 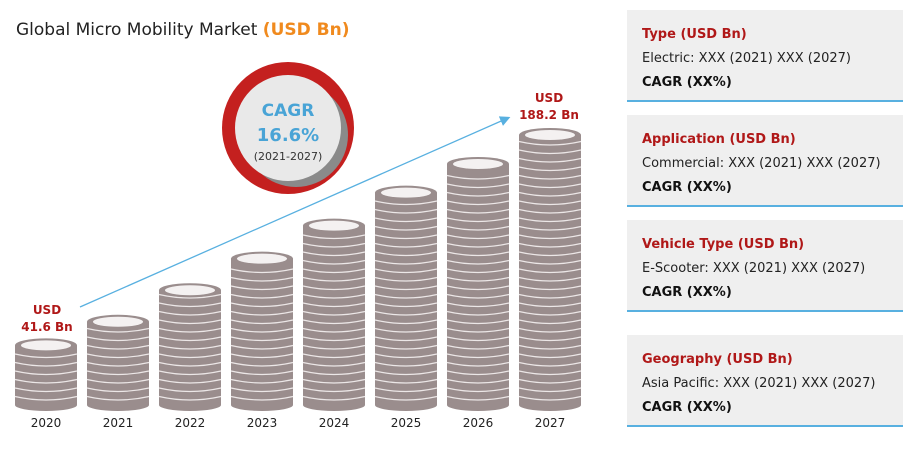 I want to click on bar-2024, so click(x=334, y=314).